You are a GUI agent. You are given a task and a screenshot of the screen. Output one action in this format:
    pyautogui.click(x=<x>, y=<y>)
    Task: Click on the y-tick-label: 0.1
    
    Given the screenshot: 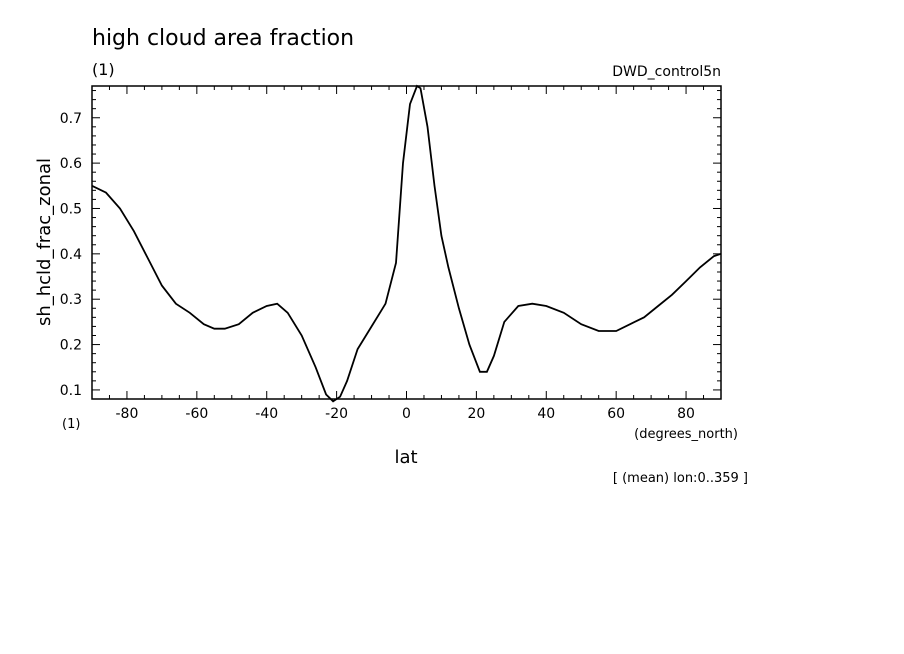 What is the action you would take?
    pyautogui.click(x=71, y=391)
    